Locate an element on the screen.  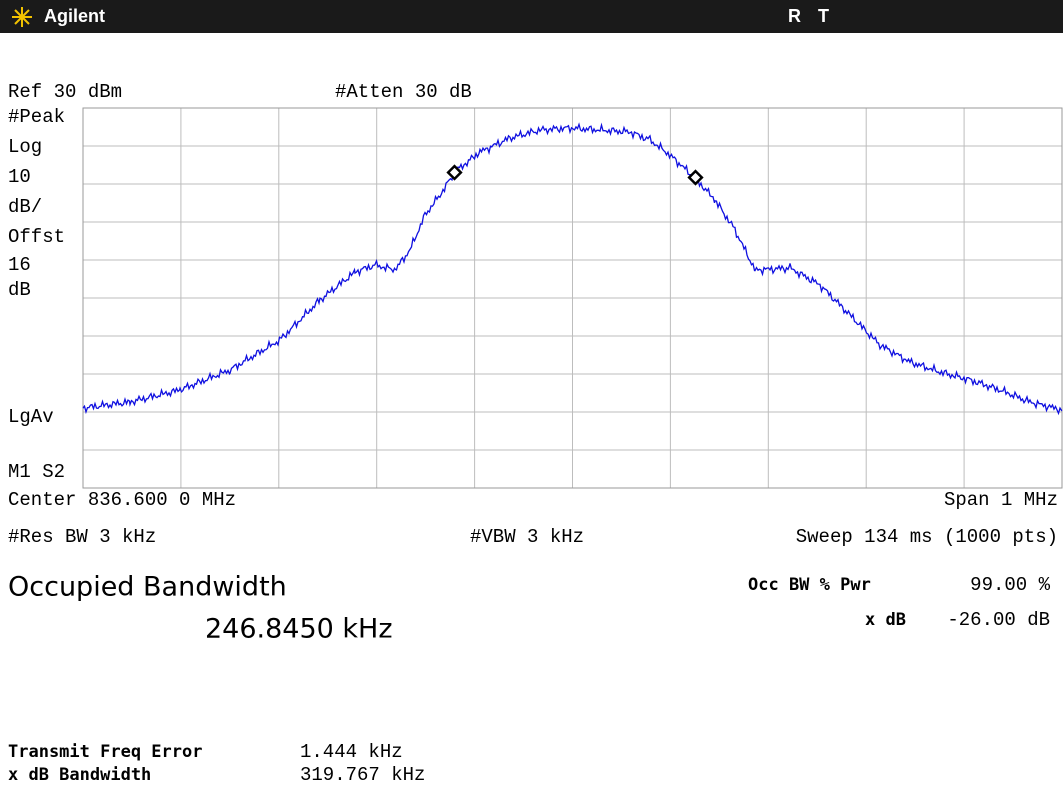
attenuation: #Atten 30 dB is located at coordinates (403, 92).